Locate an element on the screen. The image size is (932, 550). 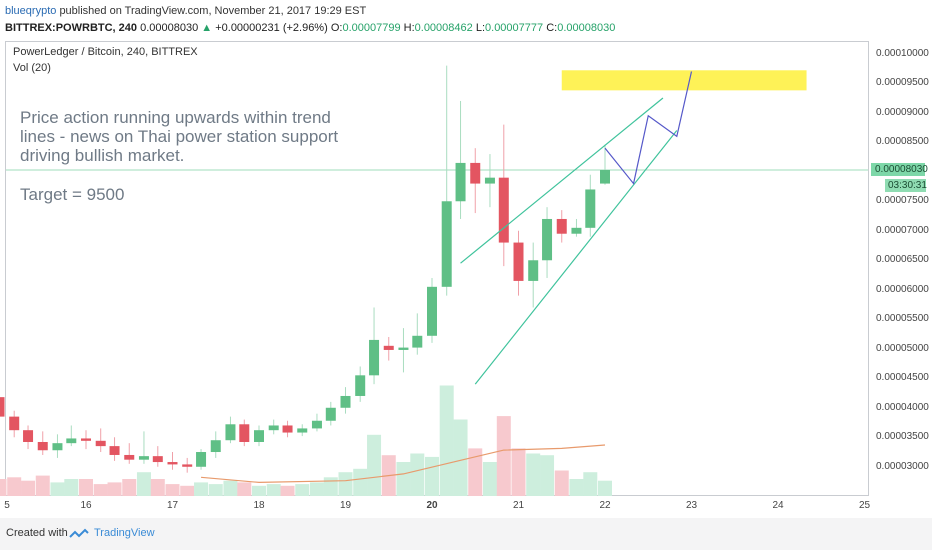
y-tick-label: 0.00008500 is located at coordinates (902, 142).